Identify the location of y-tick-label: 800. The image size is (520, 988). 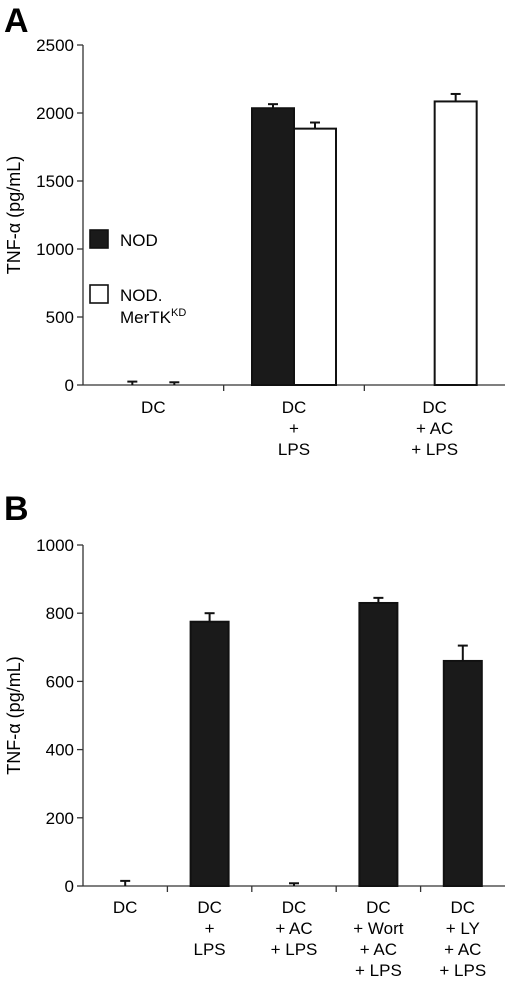
(60, 613).